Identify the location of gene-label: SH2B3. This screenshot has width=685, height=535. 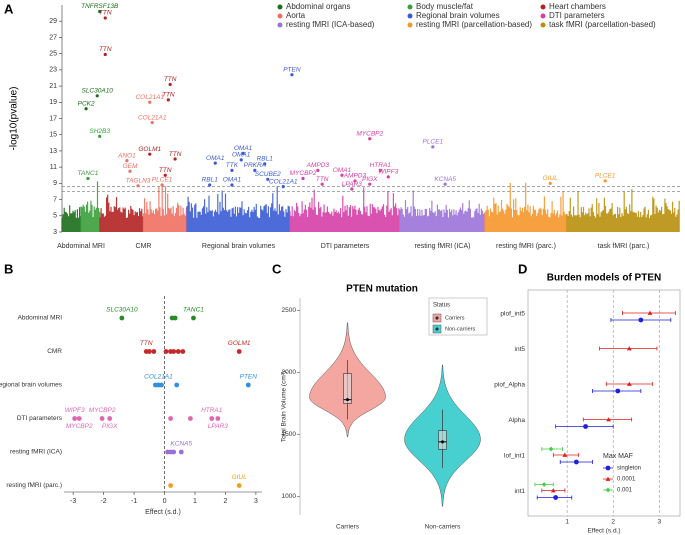
(99, 131).